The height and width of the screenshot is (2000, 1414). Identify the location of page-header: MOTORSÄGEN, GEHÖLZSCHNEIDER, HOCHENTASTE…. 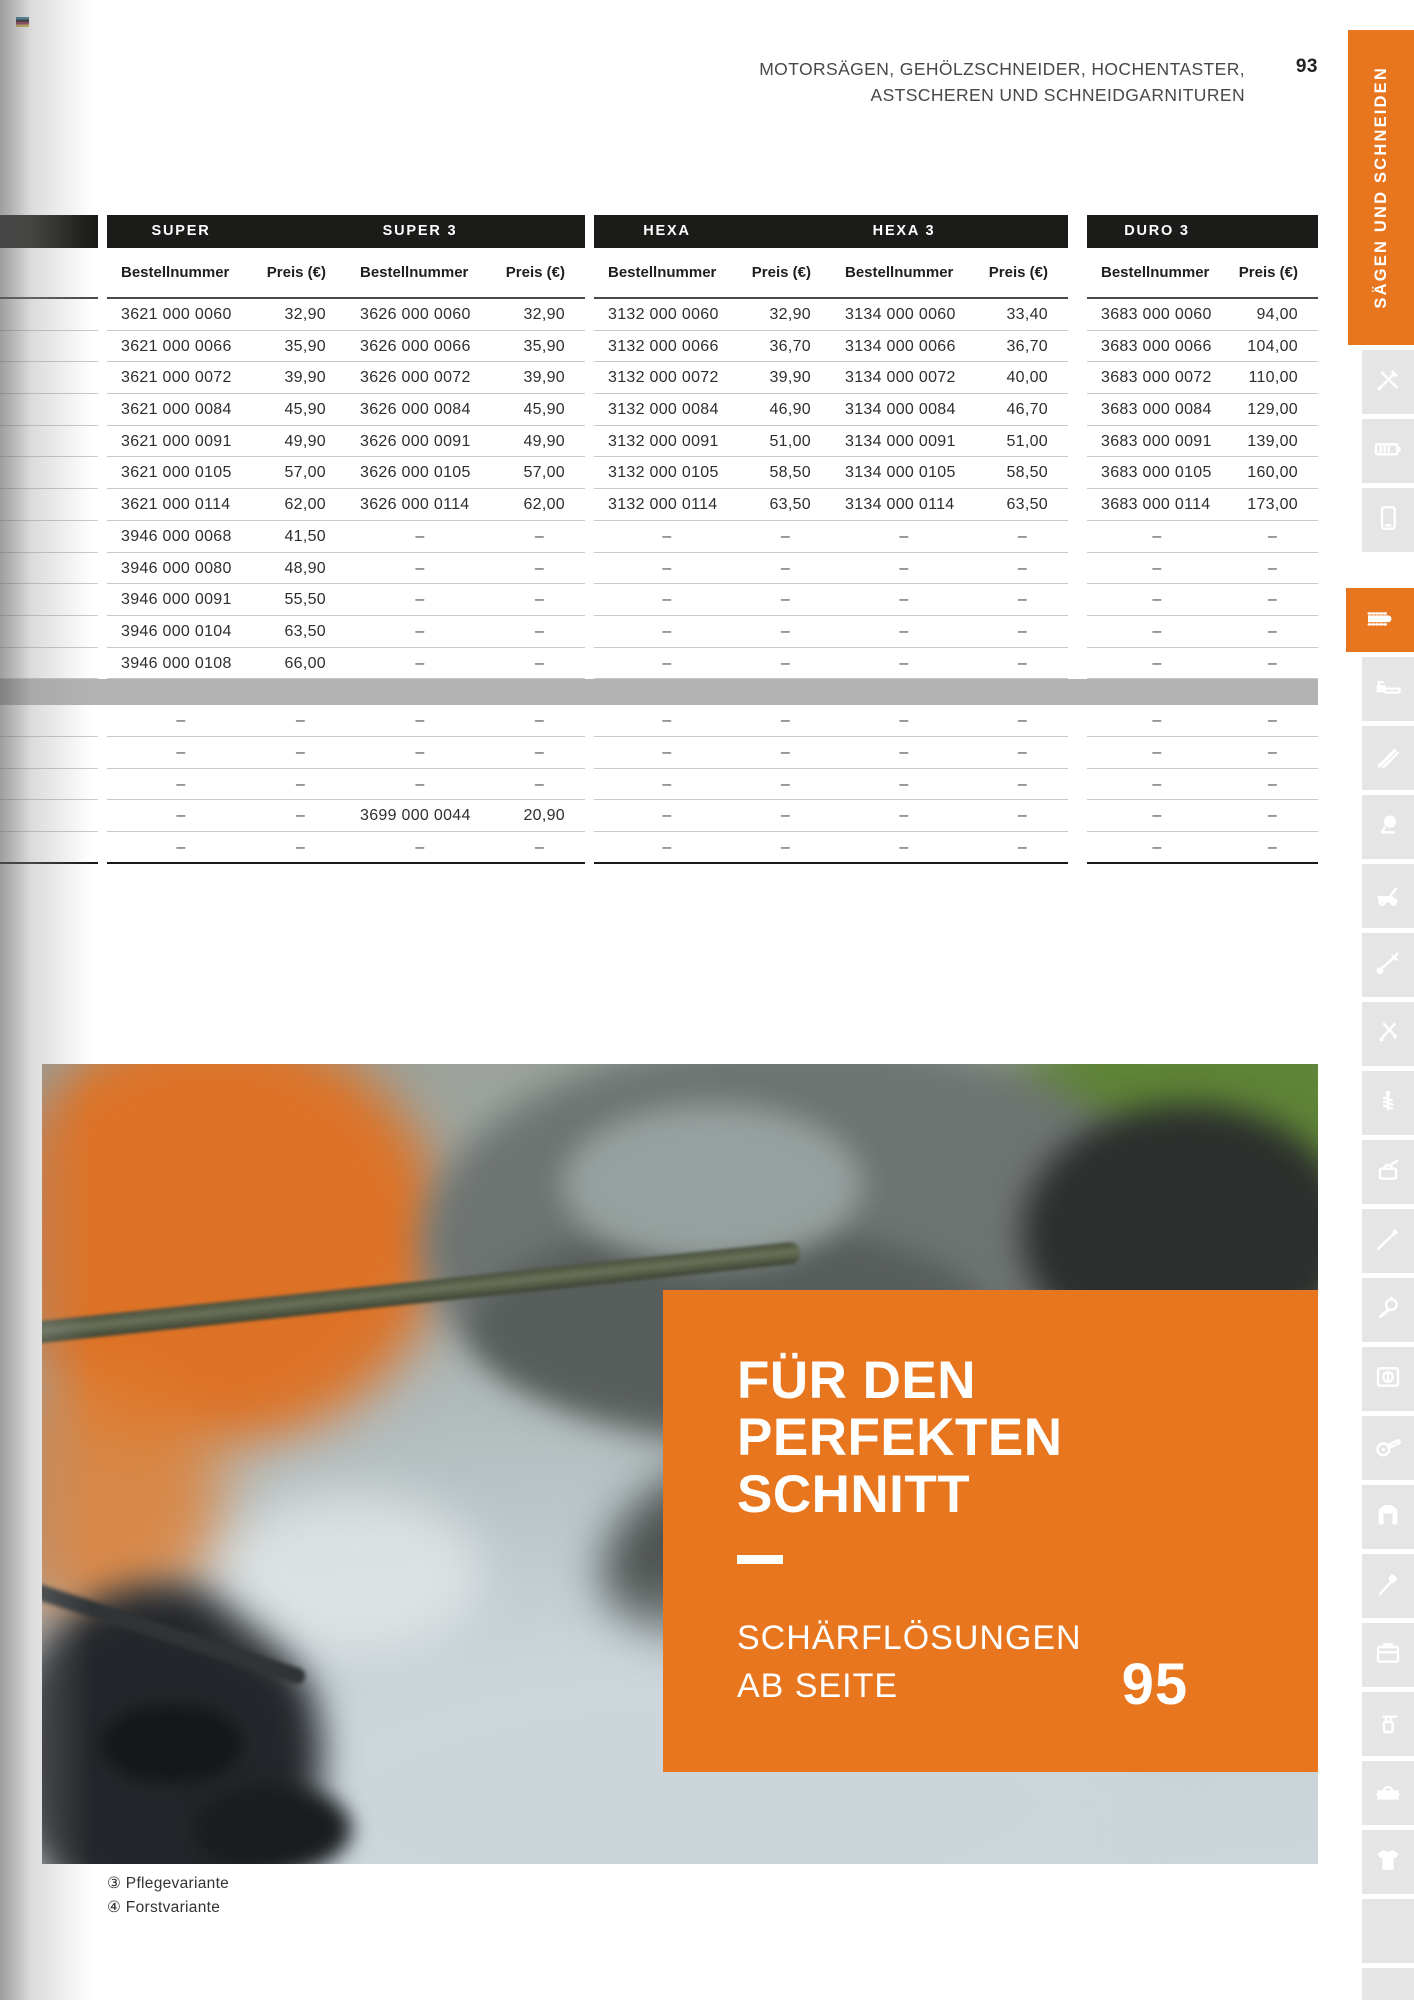
(1002, 82).